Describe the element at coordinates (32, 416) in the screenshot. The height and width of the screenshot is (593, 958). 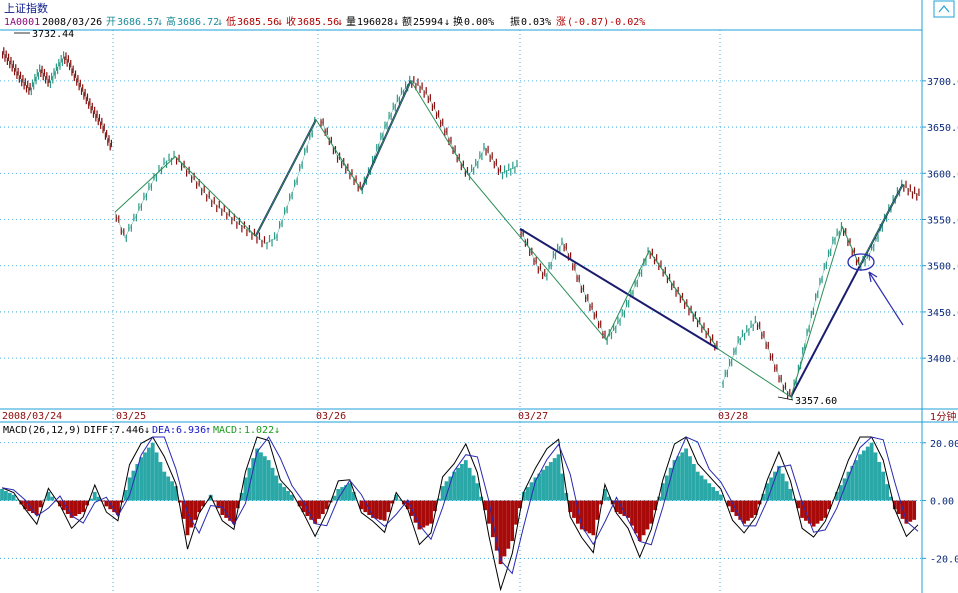
I see `time-tick-label: 2008/03/24` at that location.